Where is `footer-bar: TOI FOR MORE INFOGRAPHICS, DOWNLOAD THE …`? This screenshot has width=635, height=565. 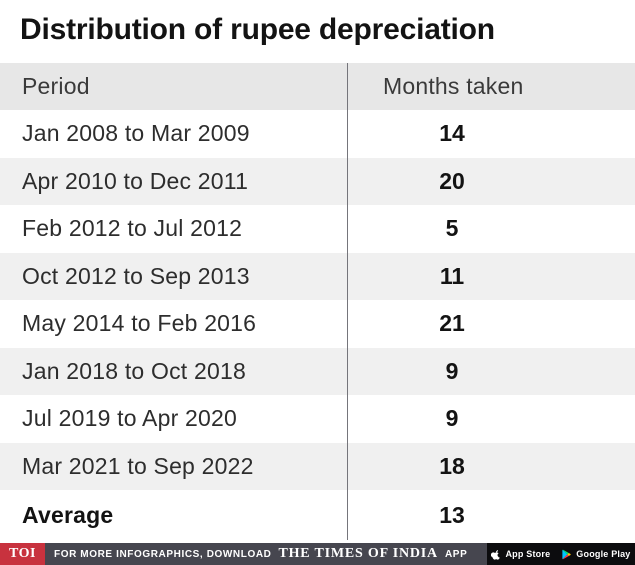
footer-bar: TOI FOR MORE INFOGRAPHICS, DOWNLOAD THE … is located at coordinates (317, 554).